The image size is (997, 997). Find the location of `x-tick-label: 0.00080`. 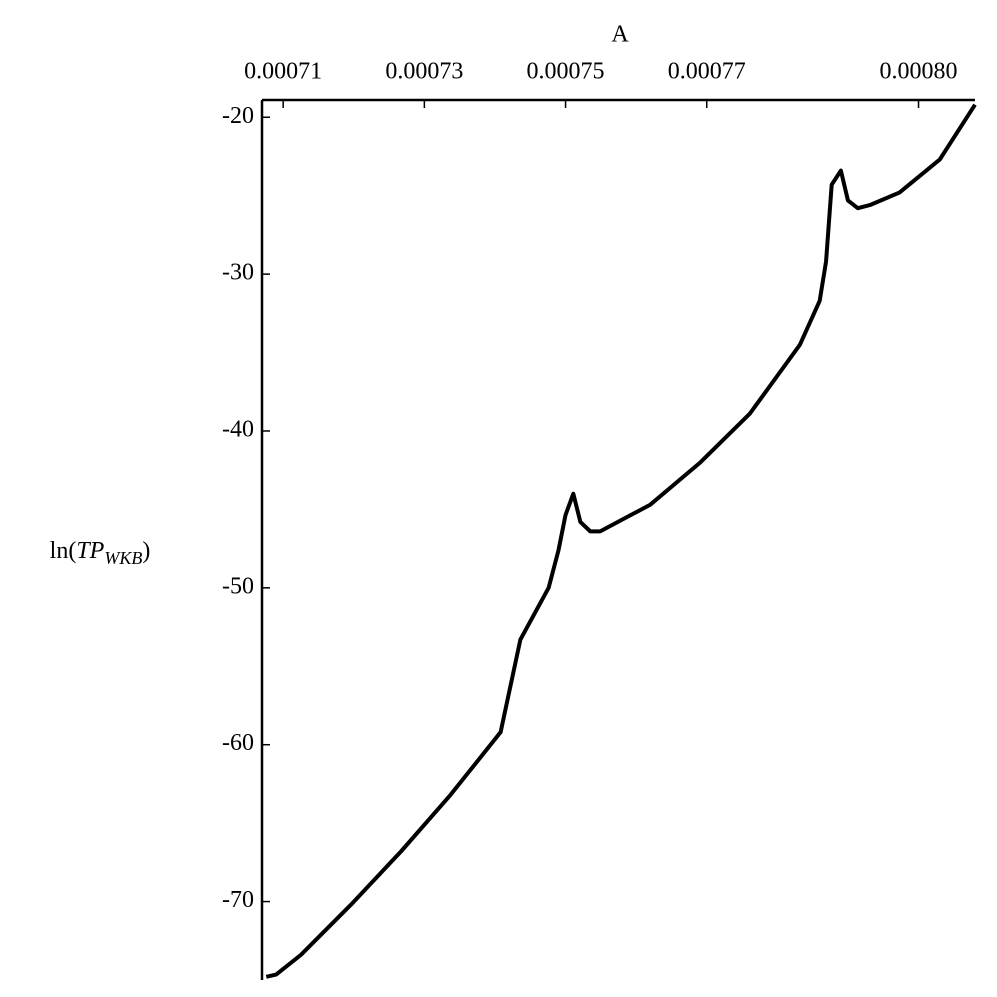

x-tick-label: 0.00080 is located at coordinates (919, 72).